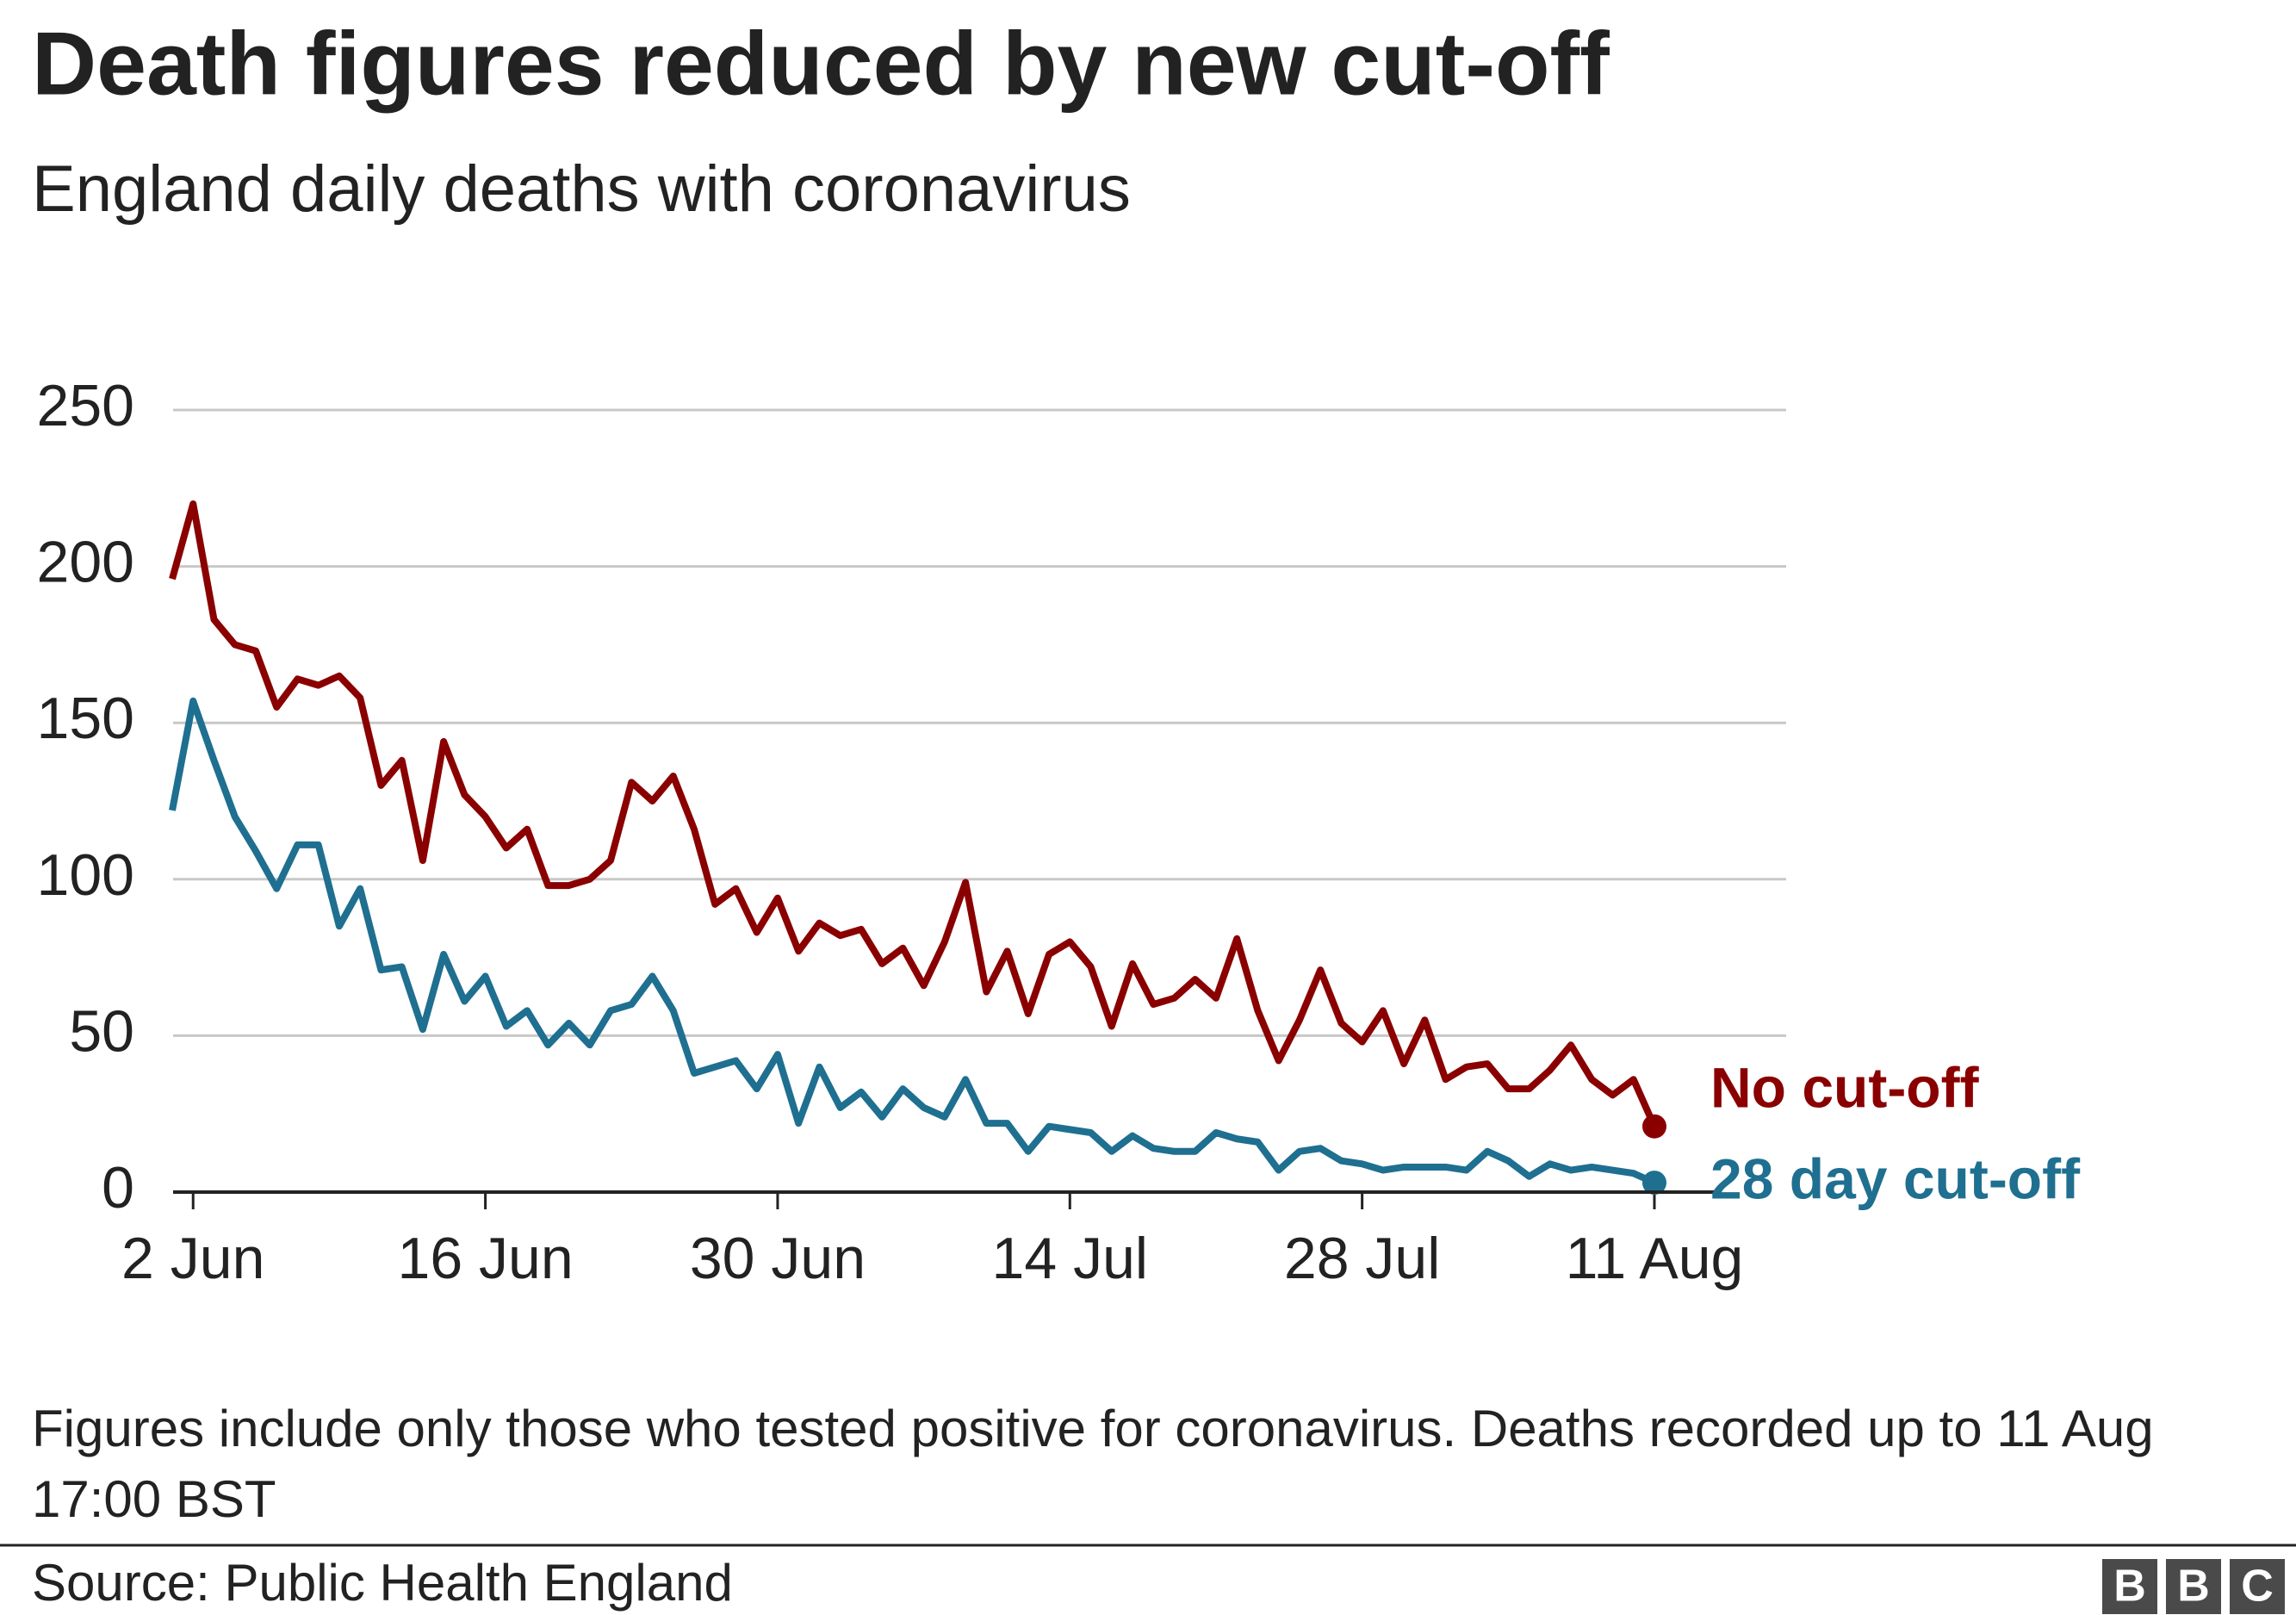 The image size is (2296, 1615). Describe the element at coordinates (382, 1583) in the screenshot. I see `source: Source: Public Health England` at that location.